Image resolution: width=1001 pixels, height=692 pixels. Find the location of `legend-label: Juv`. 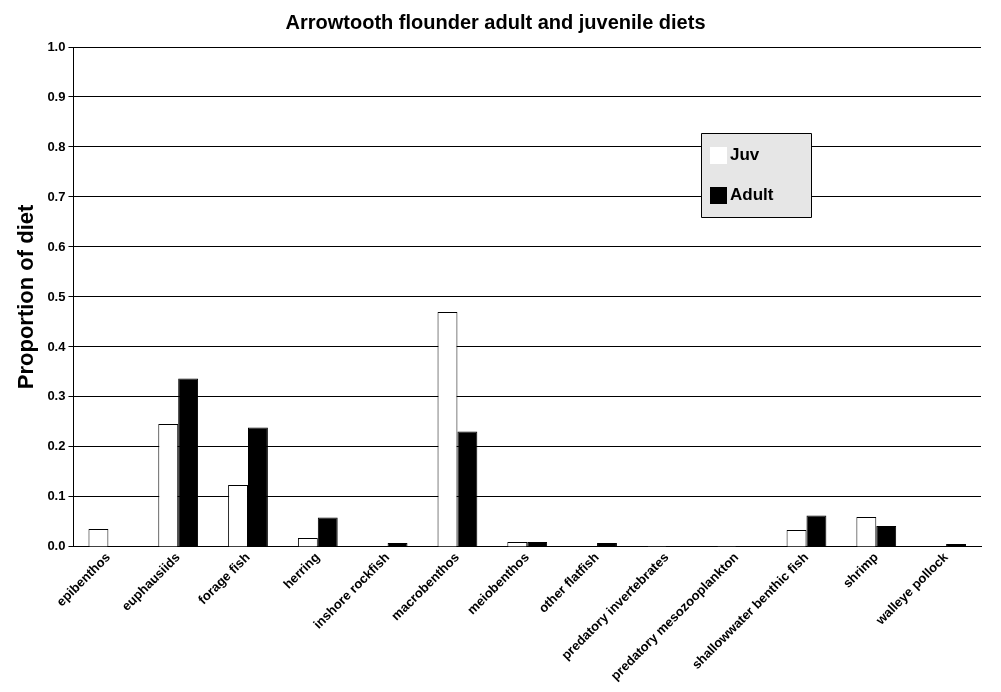

legend-label: Juv is located at coordinates (745, 154).